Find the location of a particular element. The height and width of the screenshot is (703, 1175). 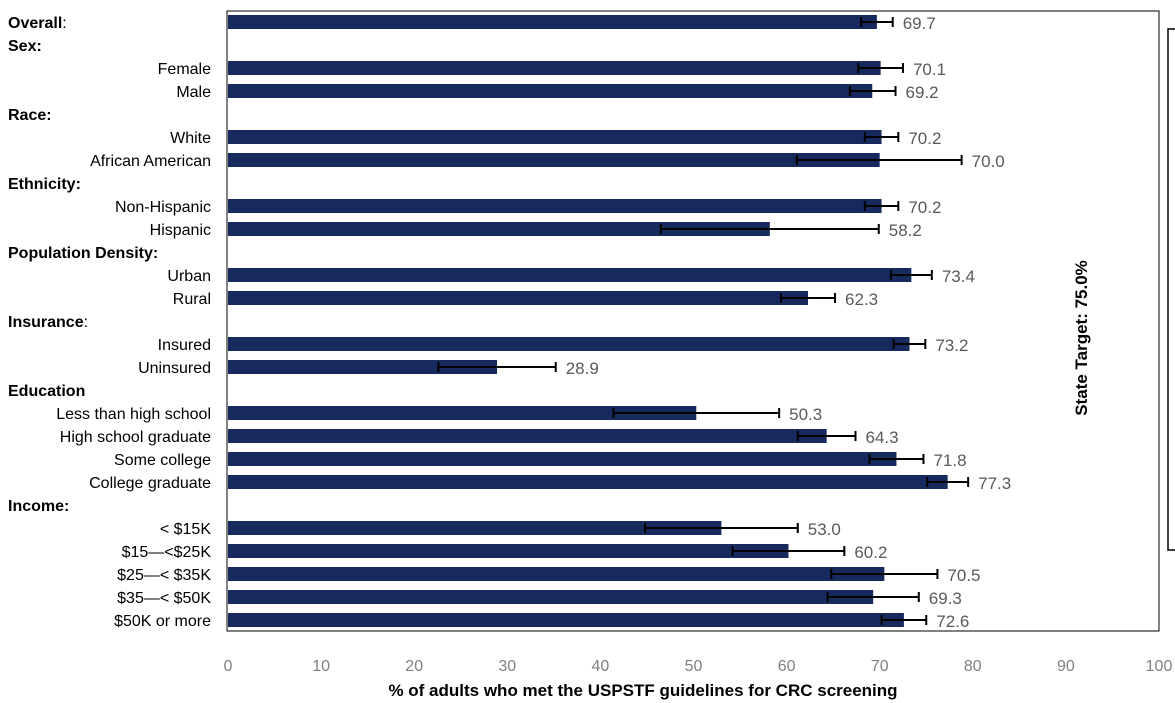

category-label: Some college is located at coordinates (162, 460).